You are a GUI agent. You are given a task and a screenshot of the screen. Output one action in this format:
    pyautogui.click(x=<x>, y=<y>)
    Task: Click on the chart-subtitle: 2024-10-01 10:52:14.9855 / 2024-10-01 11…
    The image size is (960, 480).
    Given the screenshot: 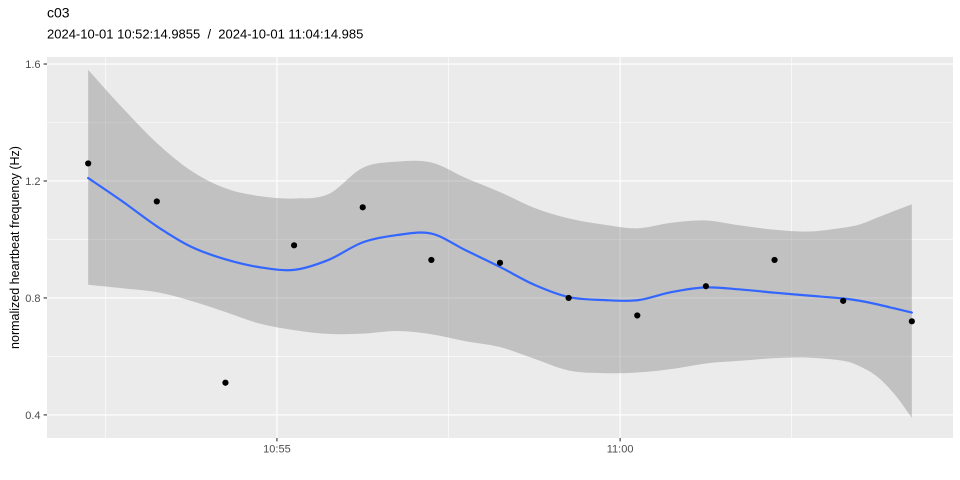 What is the action you would take?
    pyautogui.click(x=205, y=34)
    